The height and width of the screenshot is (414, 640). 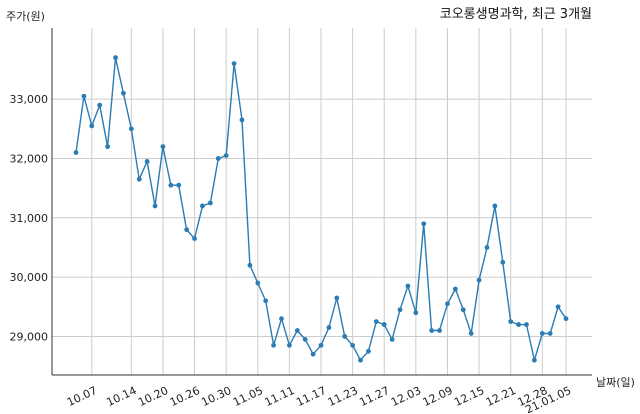 What do you see at coordinates (501, 396) in the screenshot?
I see `x-tick-label: 12.21` at bounding box center [501, 396].